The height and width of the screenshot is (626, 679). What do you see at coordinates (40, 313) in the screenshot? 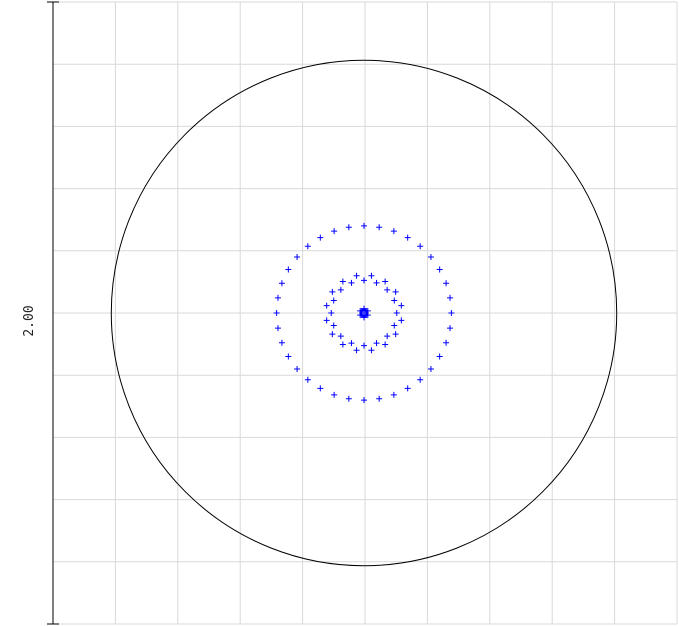
I see `scale-bar: 2.00` at bounding box center [40, 313].